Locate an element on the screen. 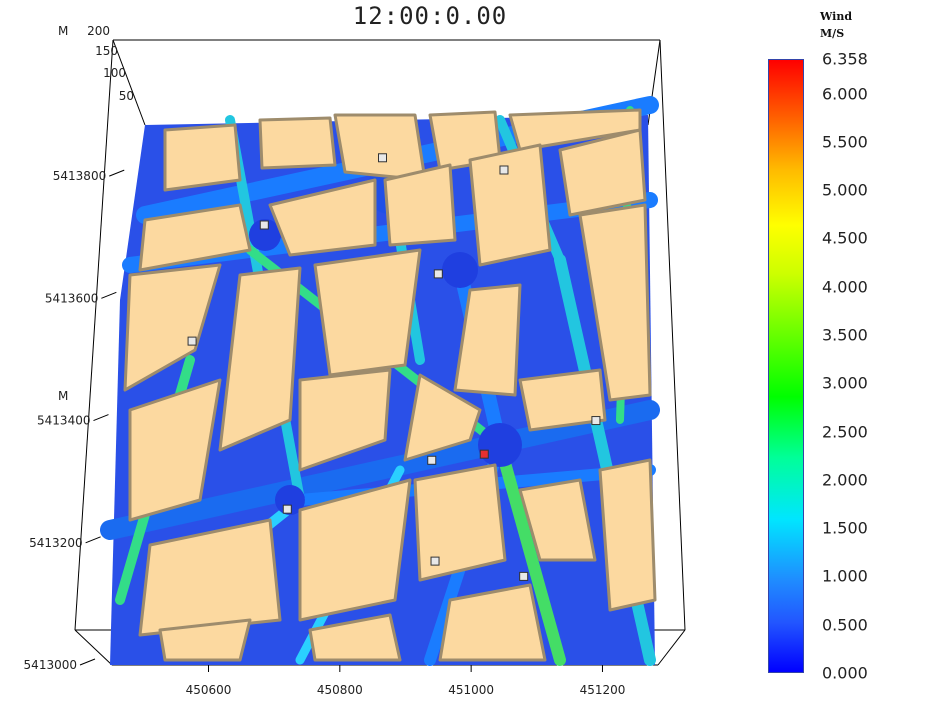  colorbar-tick-label: 6.000 is located at coordinates (845, 94).